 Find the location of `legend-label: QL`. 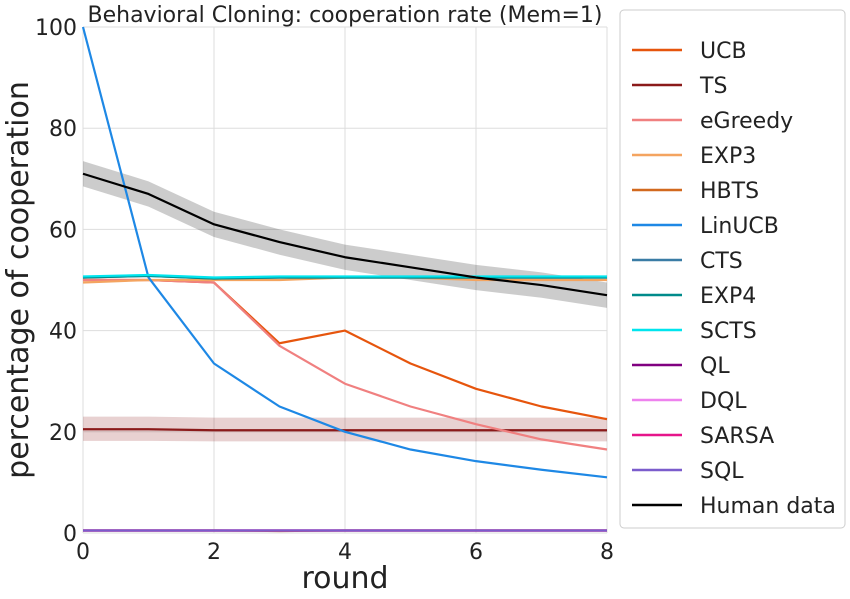

legend-label: QL is located at coordinates (715, 366).